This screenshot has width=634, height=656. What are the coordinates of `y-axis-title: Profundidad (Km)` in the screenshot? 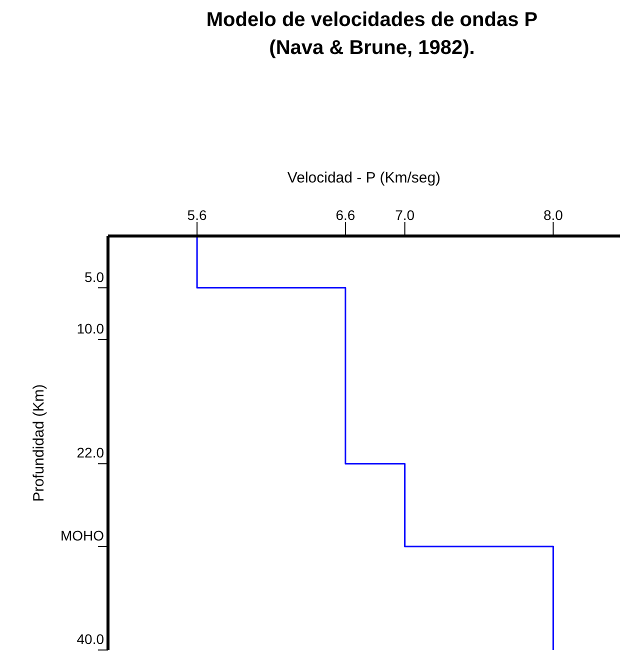 It's located at (39, 443).